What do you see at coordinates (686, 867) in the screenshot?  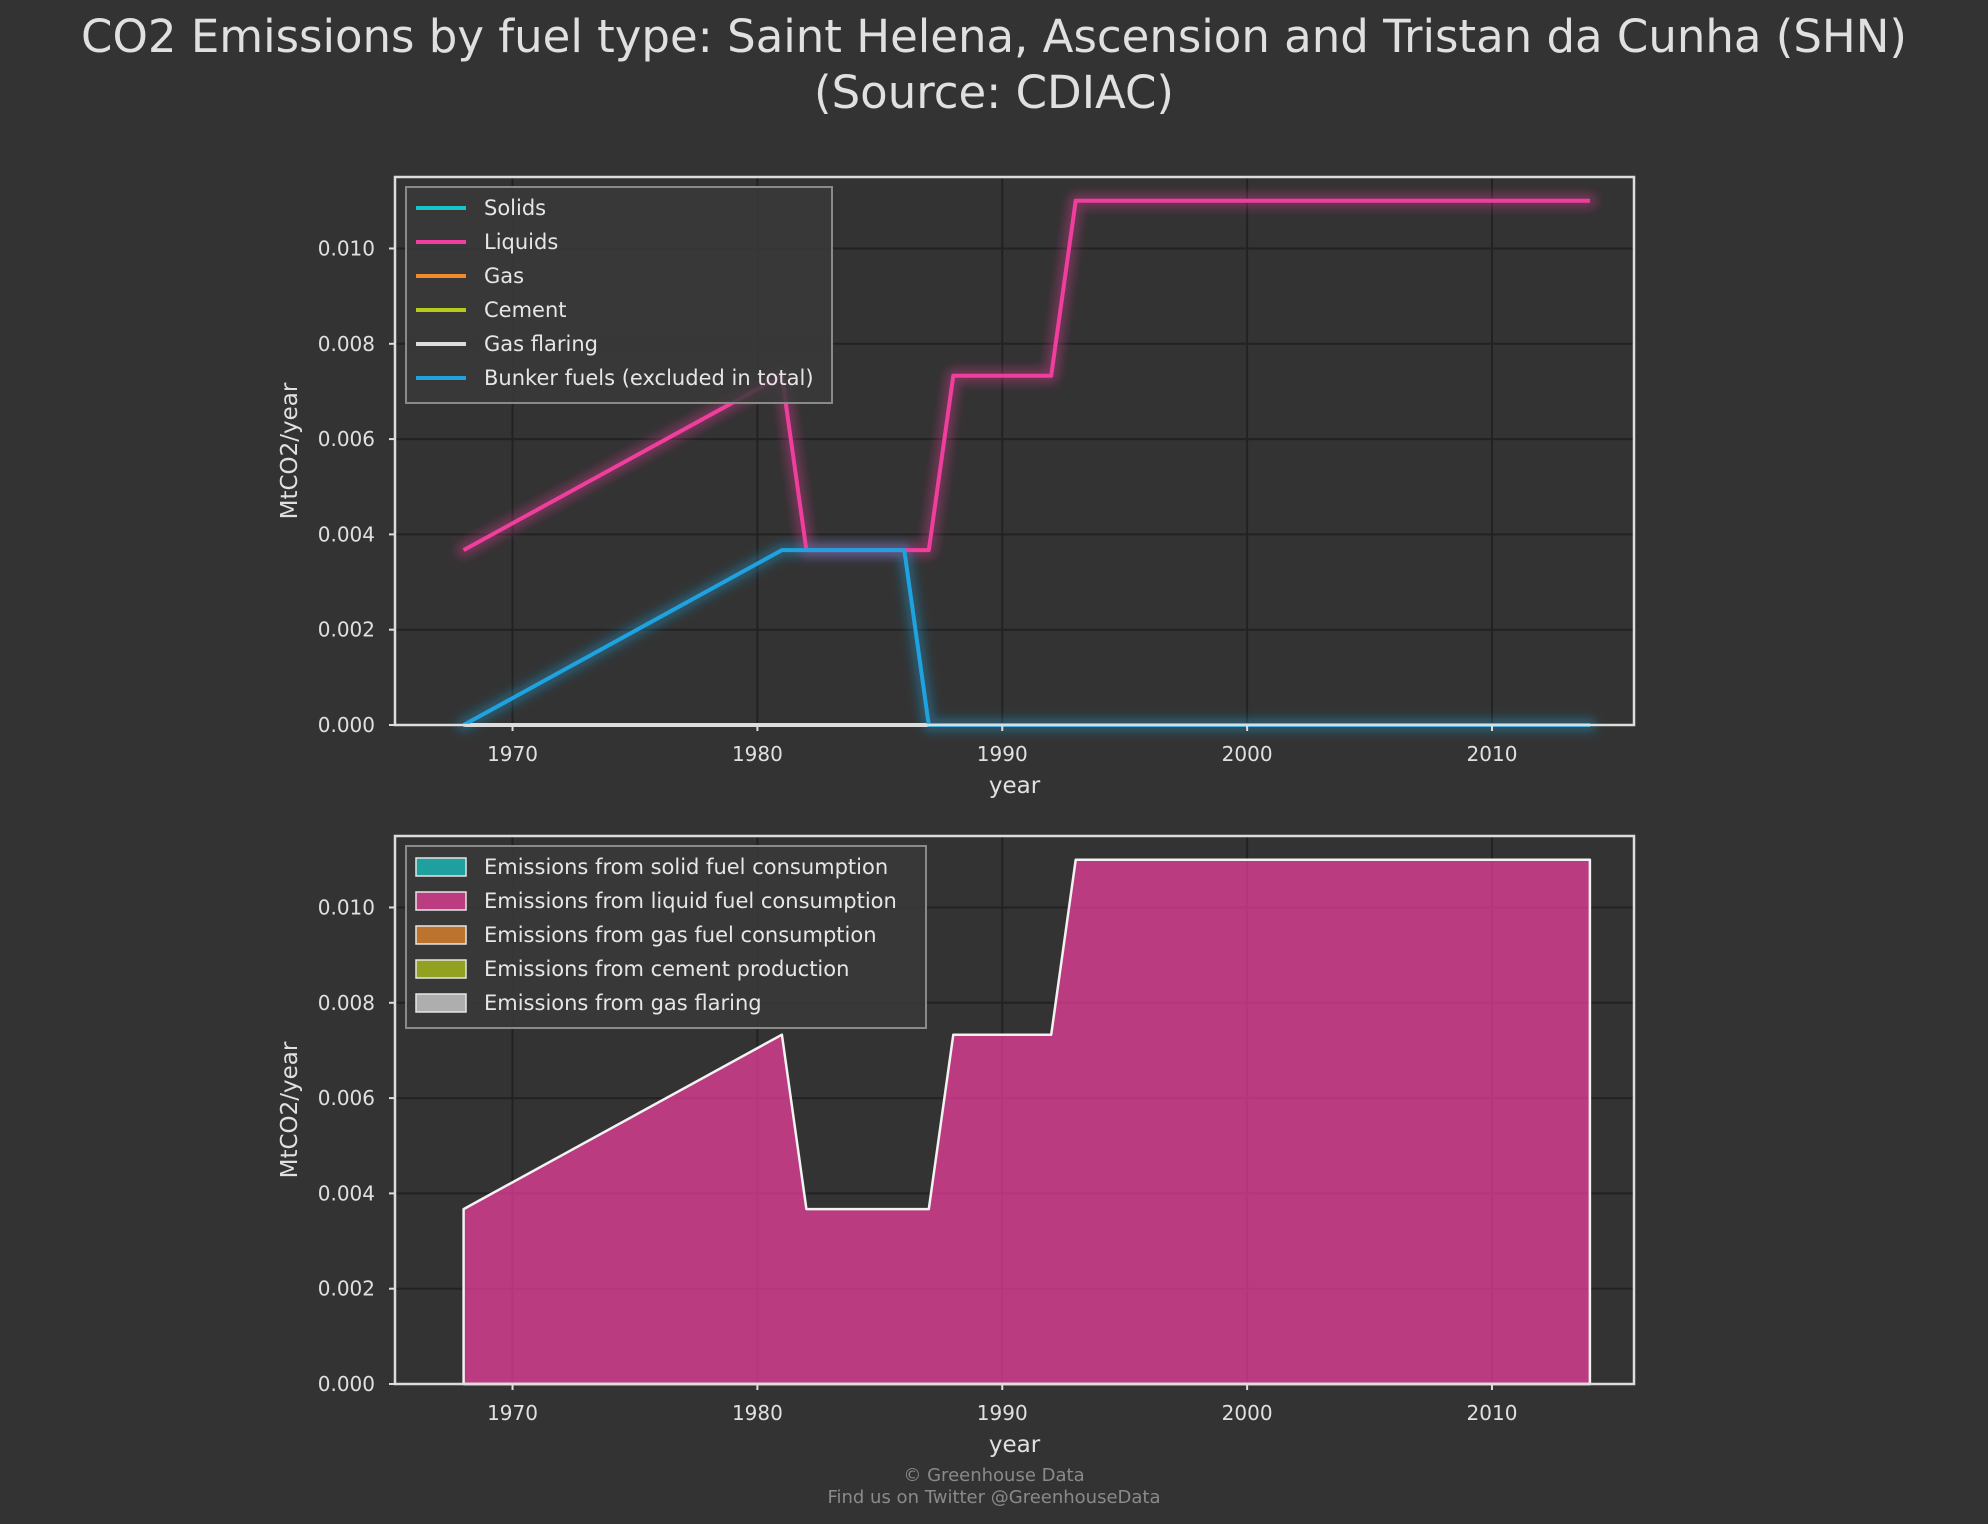 I see `panel-2-legend-label-0: Emissions from solid fuel consumption` at bounding box center [686, 867].